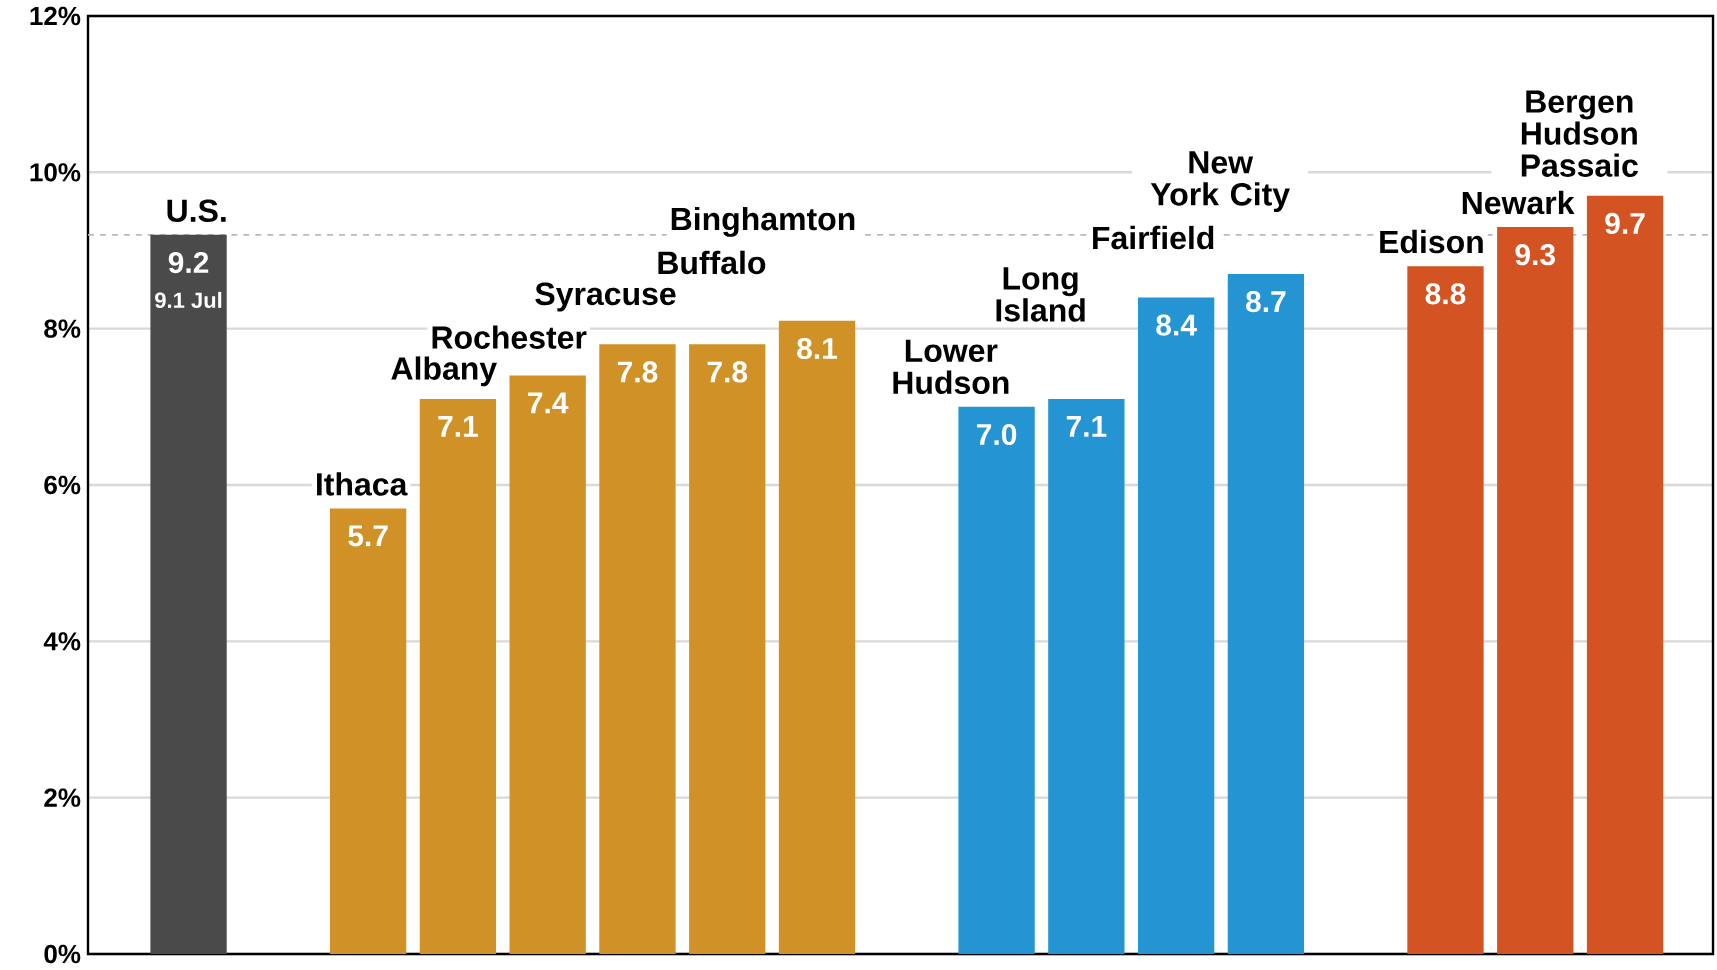 The image size is (1717, 970). What do you see at coordinates (62, 328) in the screenshot?
I see `y-tick-label: 8%` at bounding box center [62, 328].